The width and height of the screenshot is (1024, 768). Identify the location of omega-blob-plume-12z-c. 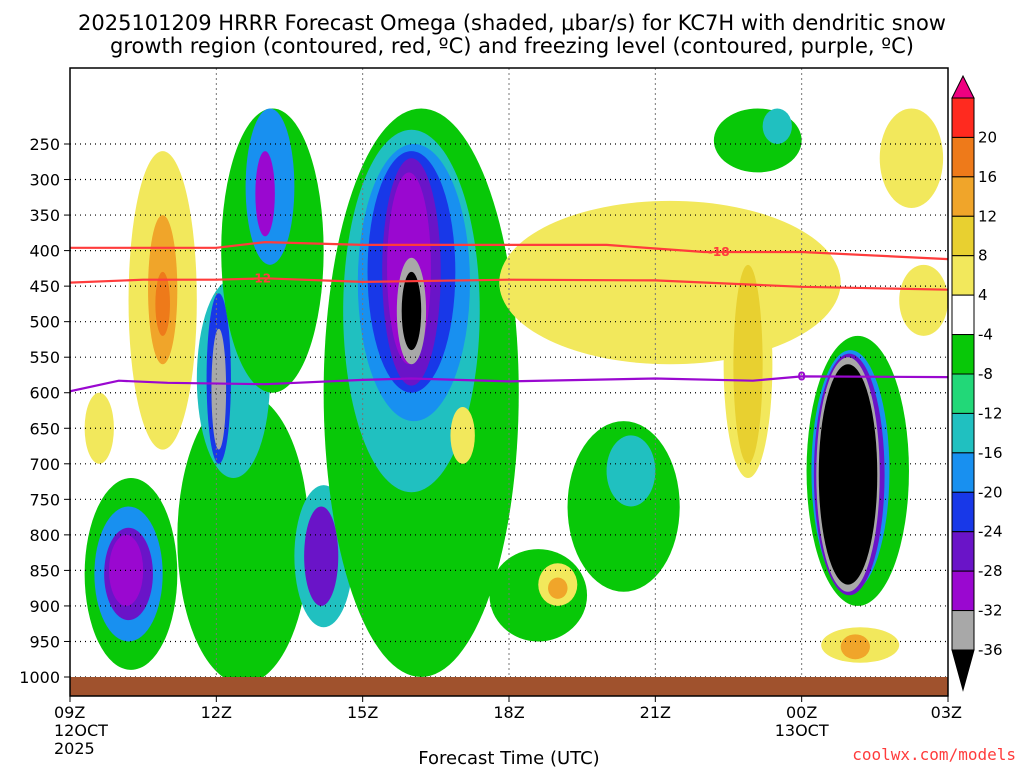
(219, 389).